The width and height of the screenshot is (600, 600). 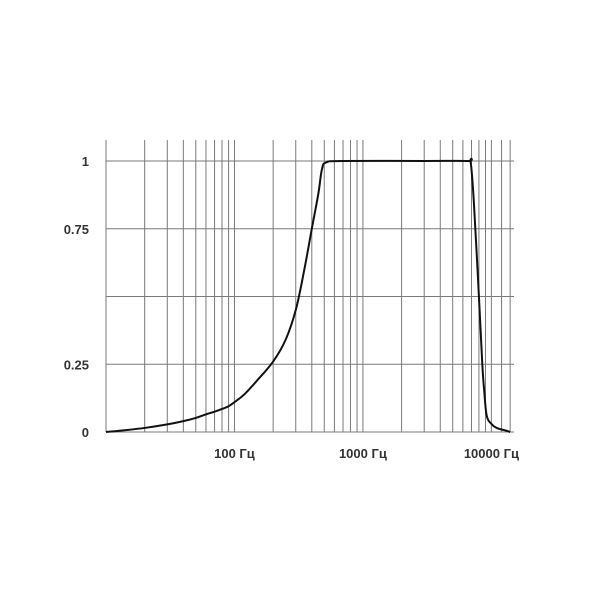 What do you see at coordinates (76, 297) in the screenshot?
I see `y-tick-labels: 0 0.25 0.75 1` at bounding box center [76, 297].